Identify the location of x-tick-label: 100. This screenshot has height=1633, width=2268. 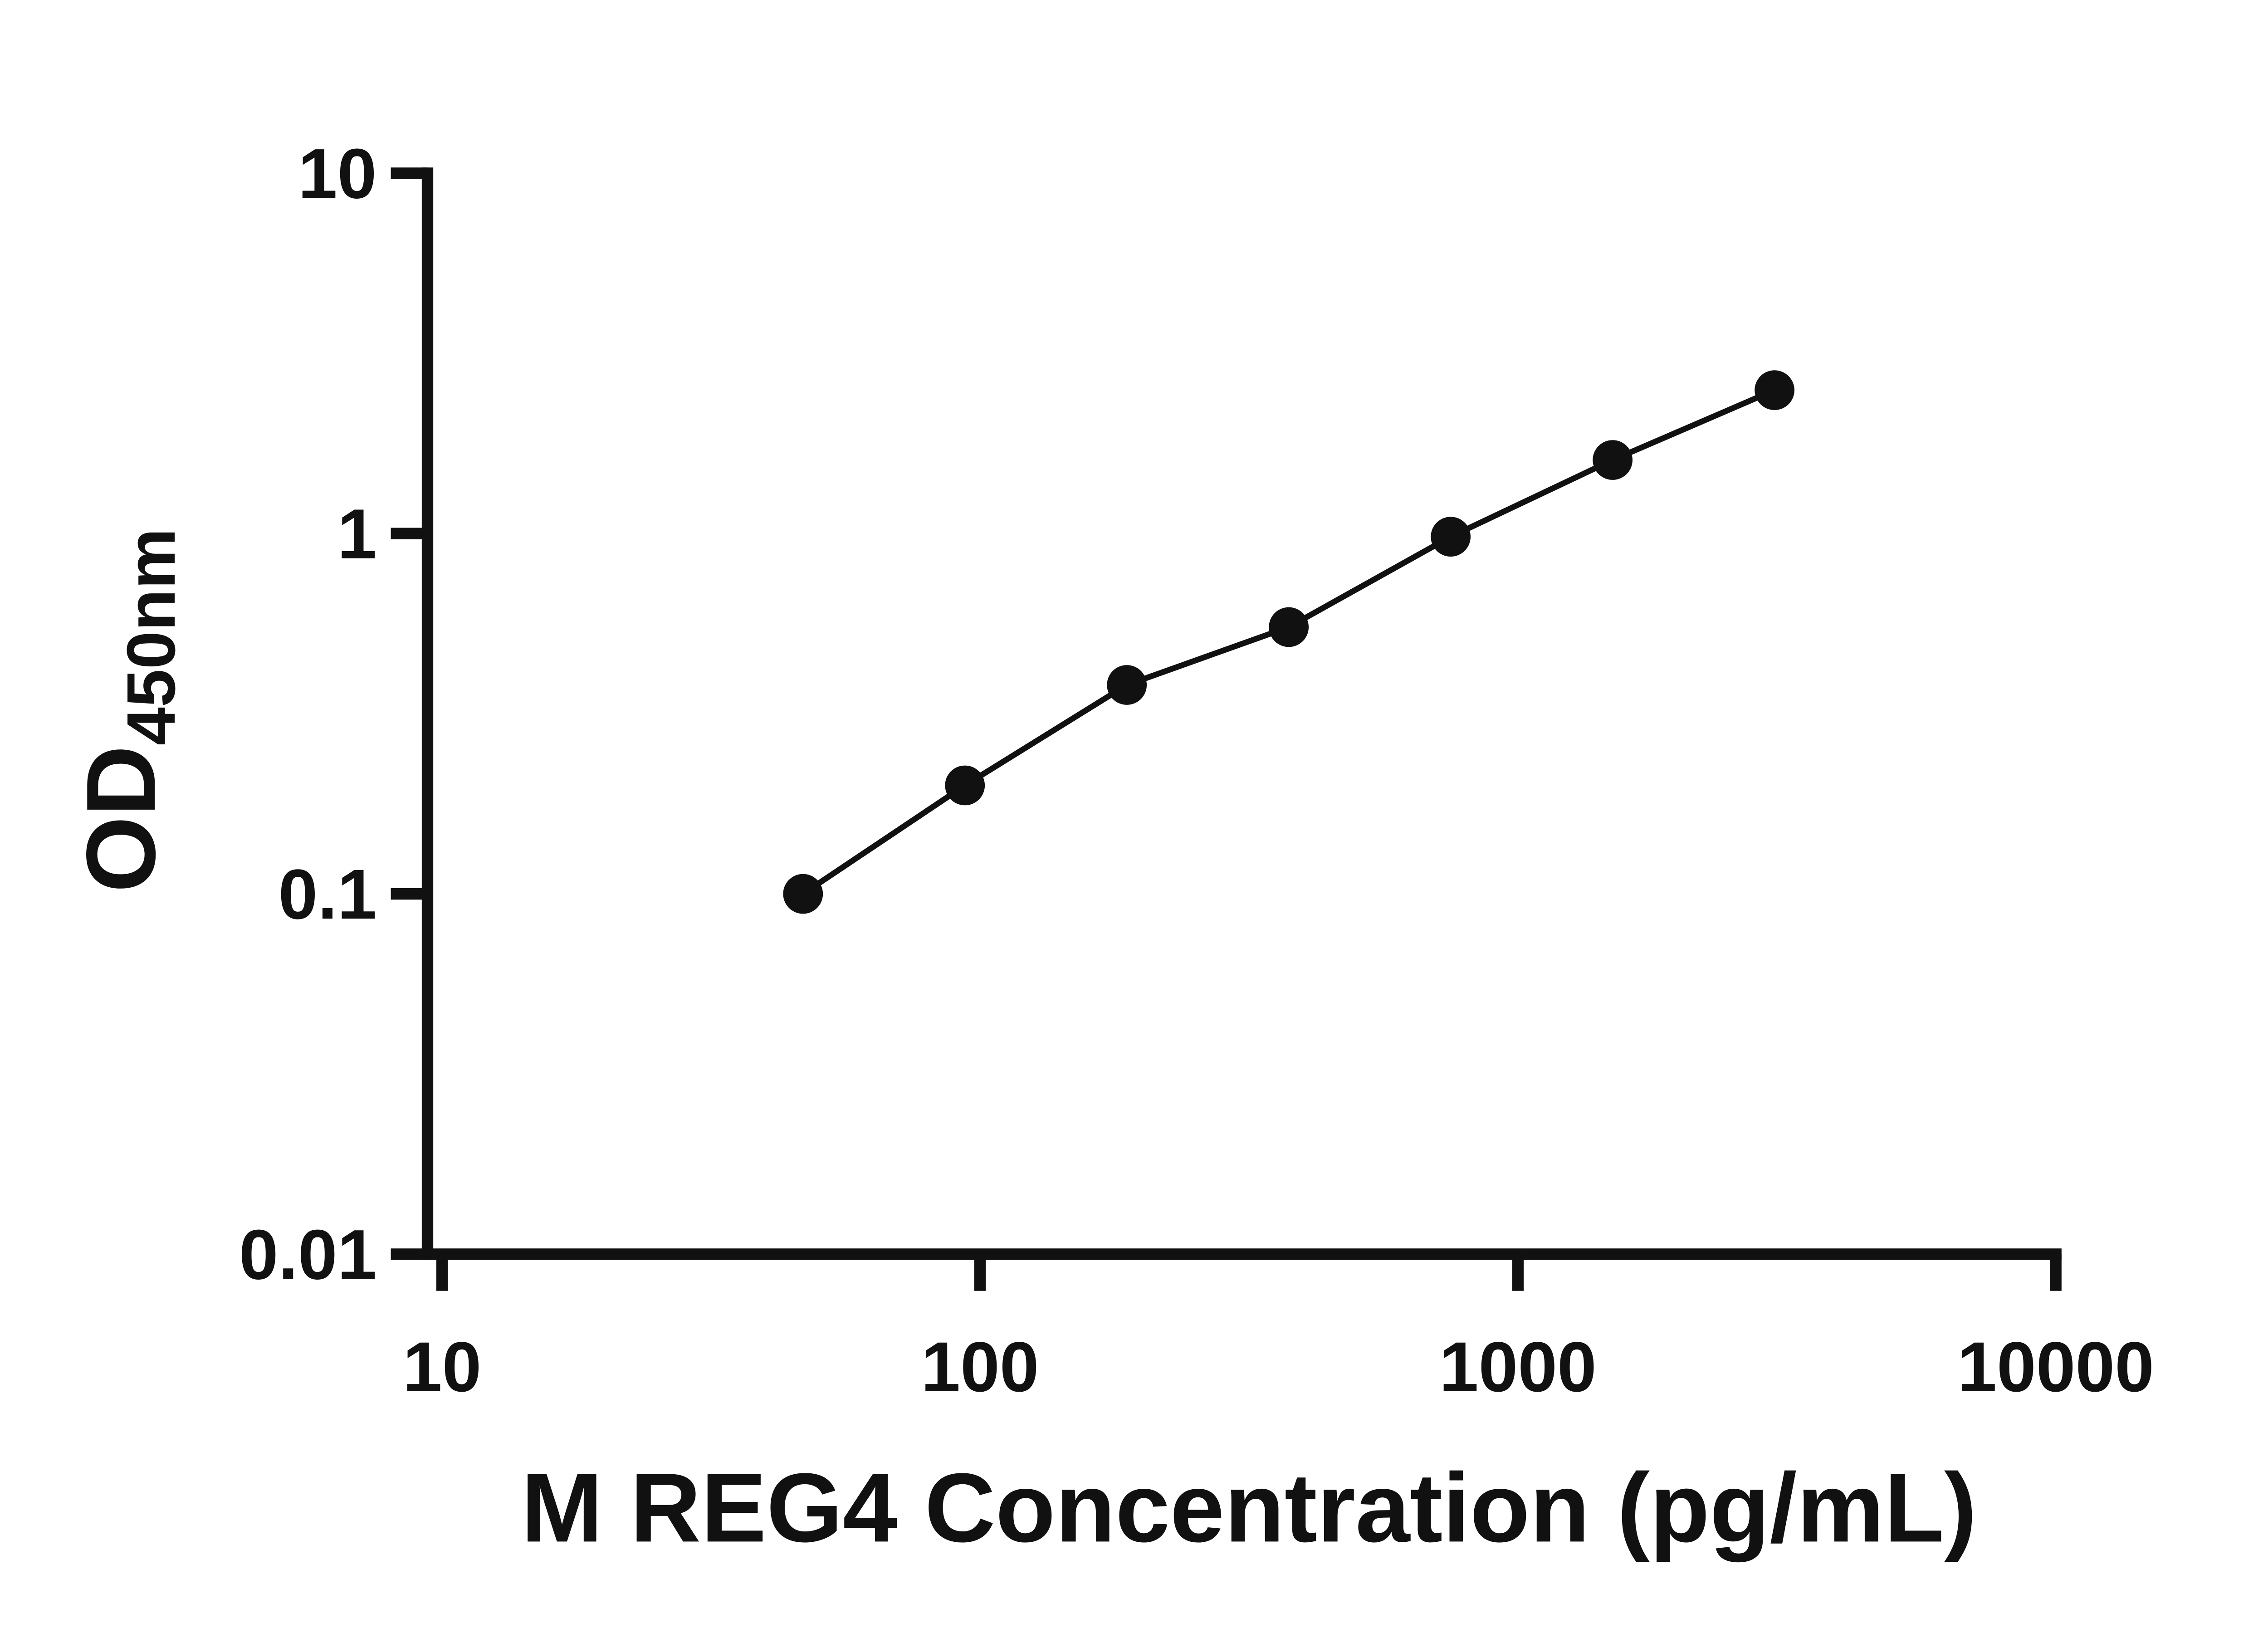
(980, 1367).